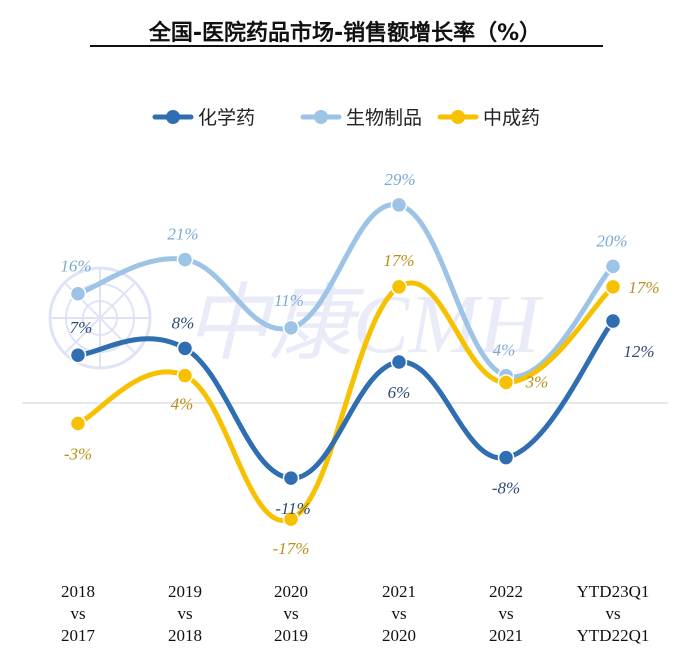  What do you see at coordinates (344, 33) in the screenshot?
I see `chart-title: 全国-医院药品市场-销售额增长率（%）` at bounding box center [344, 33].